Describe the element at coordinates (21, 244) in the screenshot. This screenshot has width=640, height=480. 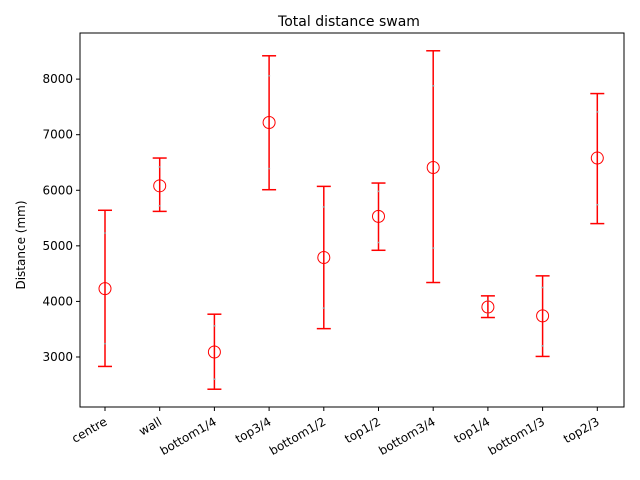
I see `y-axis-label: Distance (mm)` at that location.